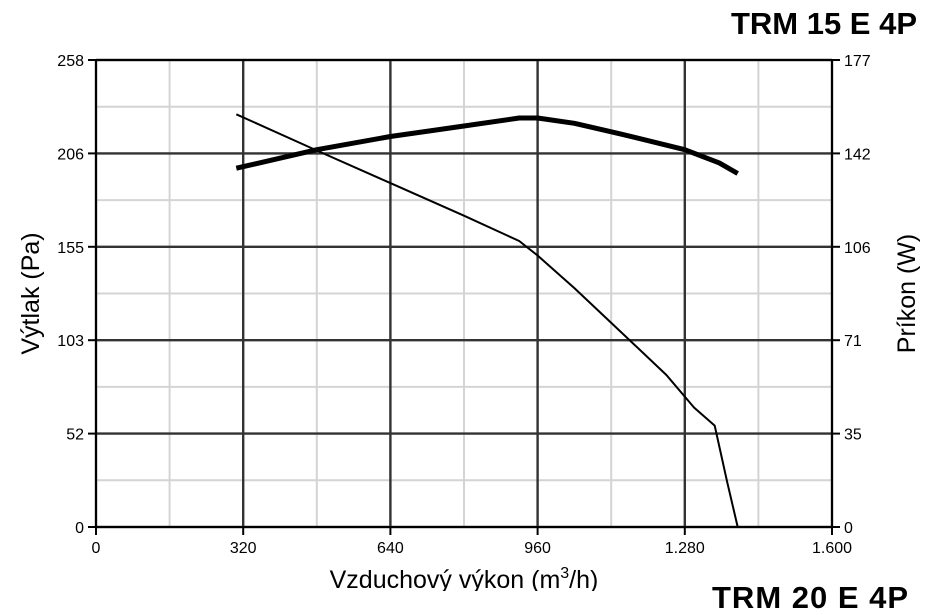 The height and width of the screenshot is (615, 943). What do you see at coordinates (907, 293) in the screenshot?
I see `y2-axis-label: Príkon (W)` at bounding box center [907, 293].